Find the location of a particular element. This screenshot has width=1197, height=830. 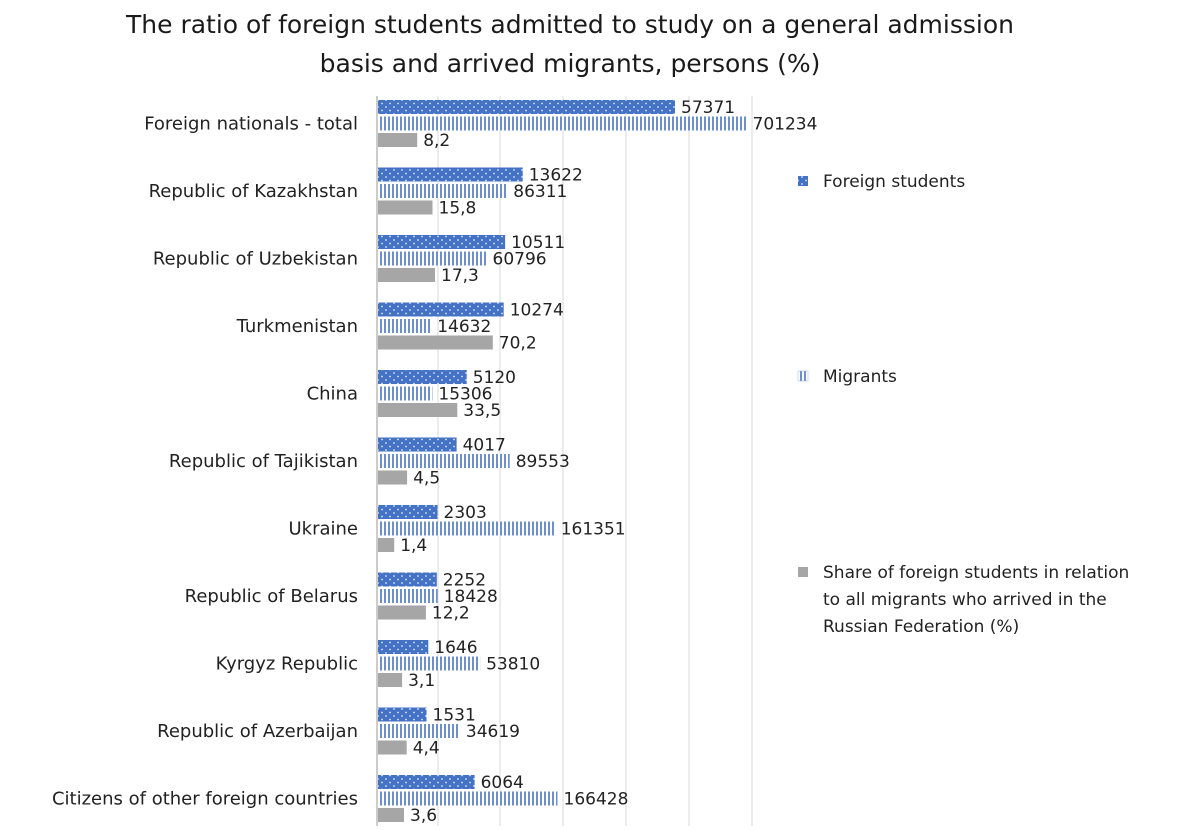

category-label: Republic of Tajikistan is located at coordinates (263, 461).